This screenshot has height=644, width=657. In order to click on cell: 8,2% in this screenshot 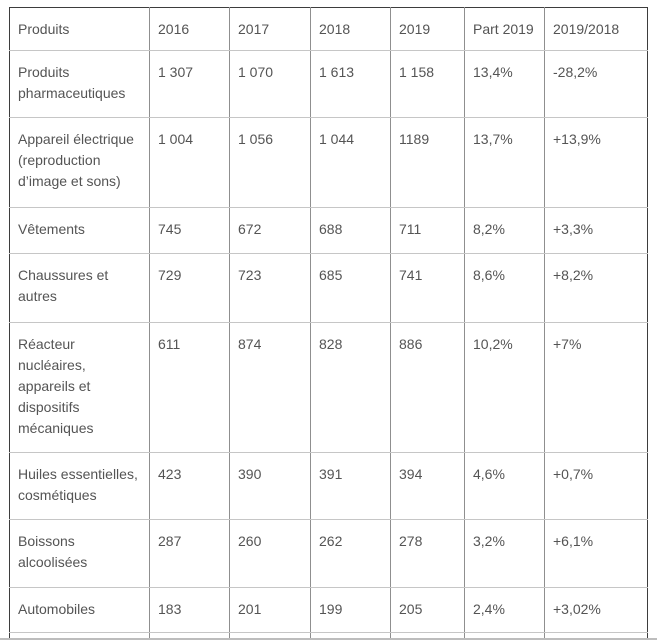, I will do `click(504, 230)`.